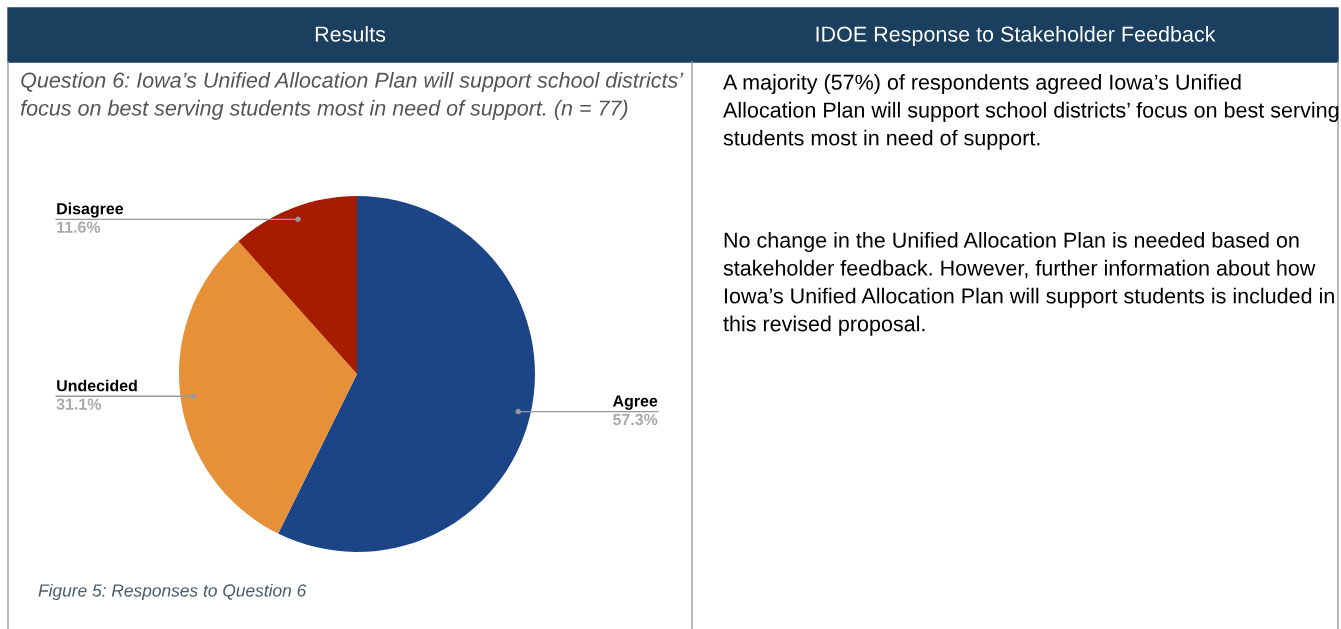  What do you see at coordinates (90, 210) in the screenshot?
I see `slice-label: Disagree` at bounding box center [90, 210].